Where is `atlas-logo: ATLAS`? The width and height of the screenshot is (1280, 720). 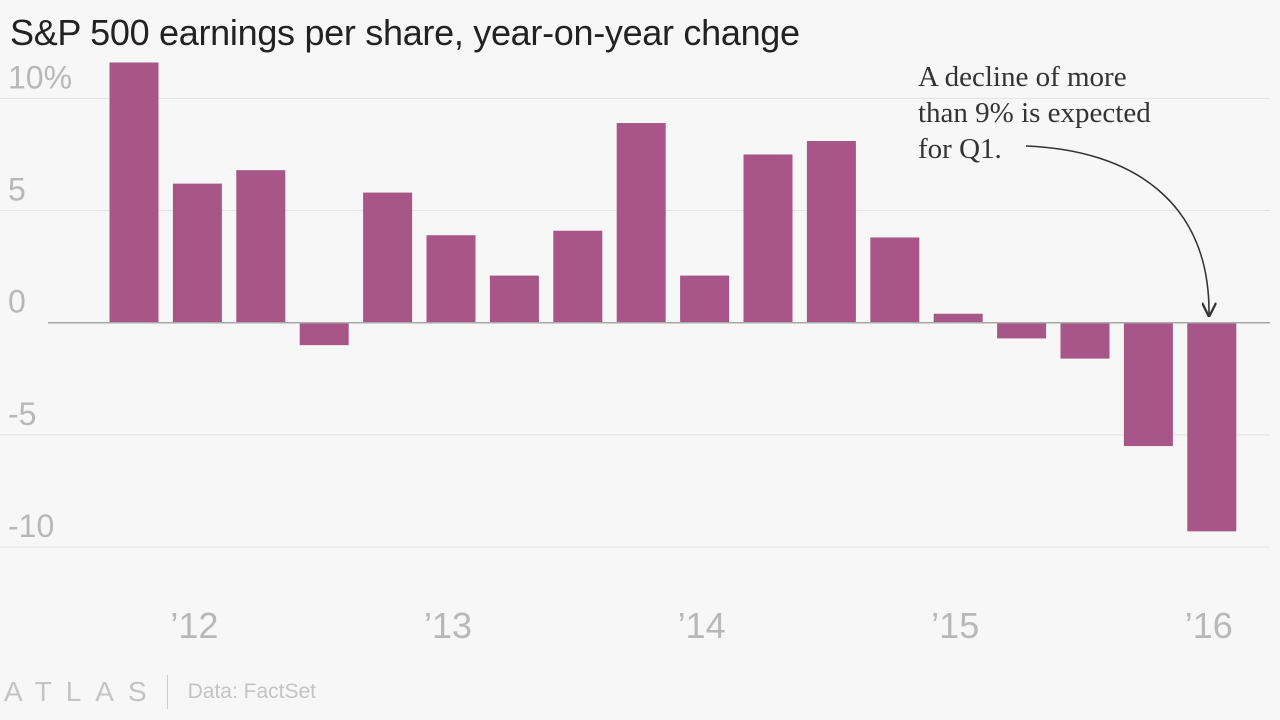
atlas-logo: ATLAS is located at coordinates (82, 691).